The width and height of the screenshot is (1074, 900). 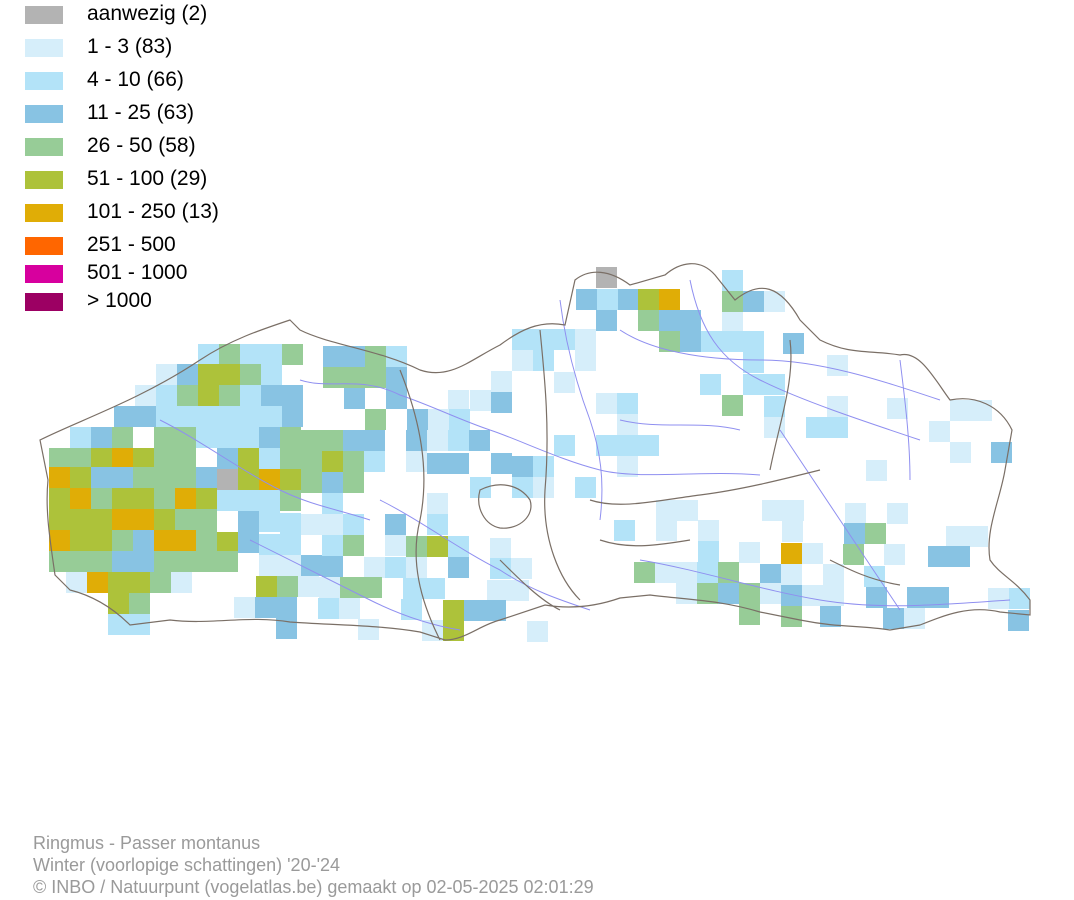 What do you see at coordinates (141, 145) in the screenshot?
I see `legend-label: 26 - 50 (58)` at bounding box center [141, 145].